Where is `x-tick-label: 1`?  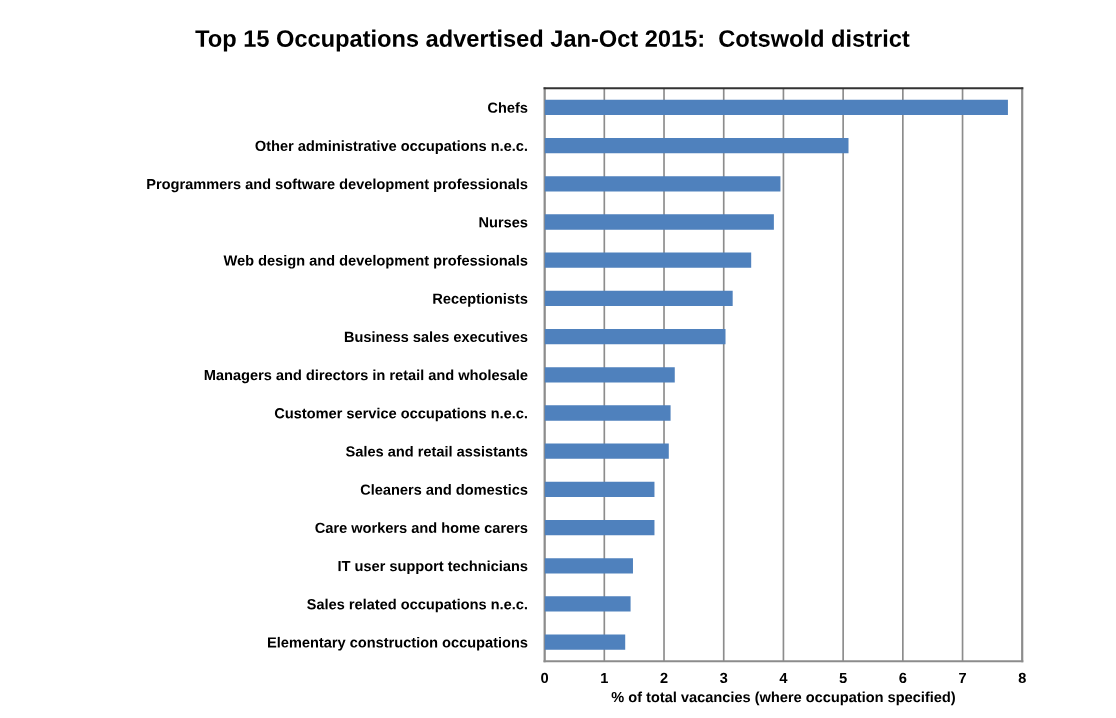
x-tick-label: 1 is located at coordinates (604, 677).